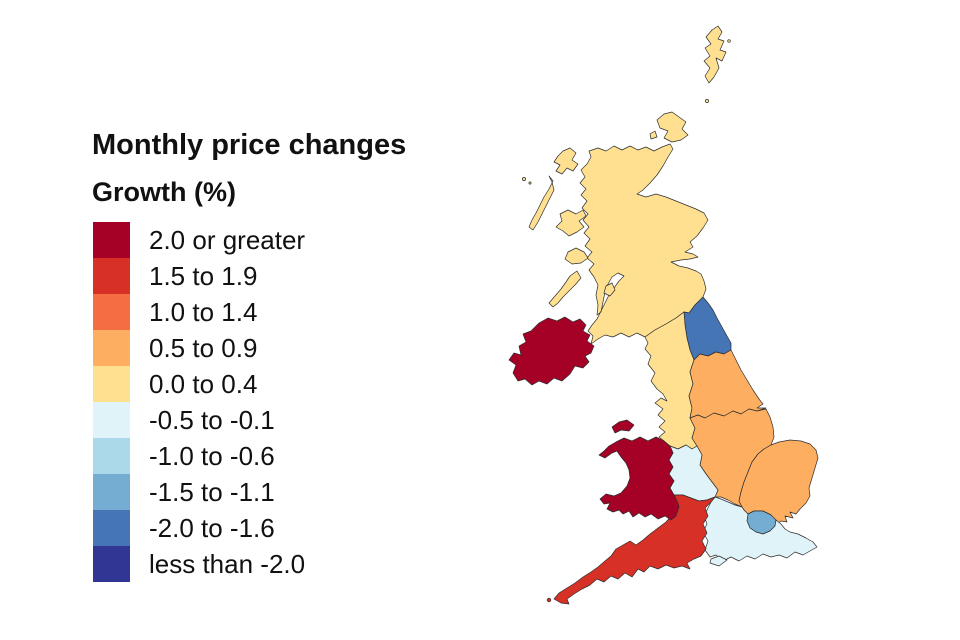  I want to click on legend-item: -1.0 to -0.6, so click(199, 456).